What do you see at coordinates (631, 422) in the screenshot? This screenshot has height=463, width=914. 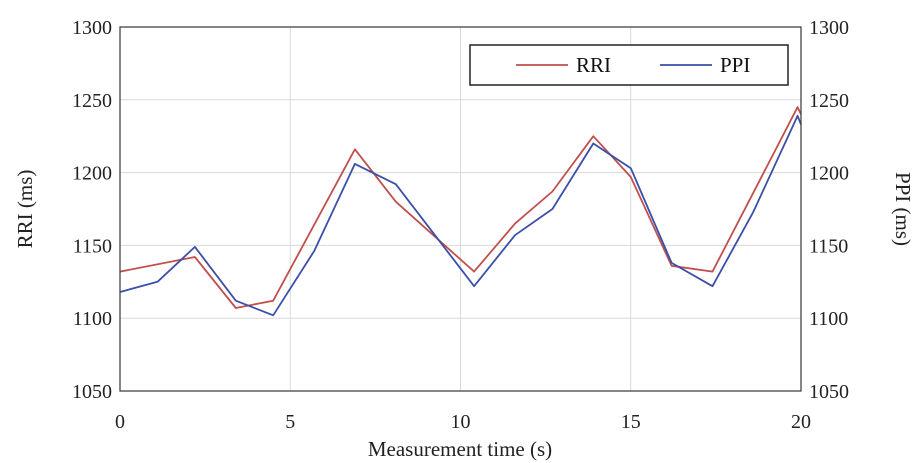 I see `x-tick-label: 15` at bounding box center [631, 422].